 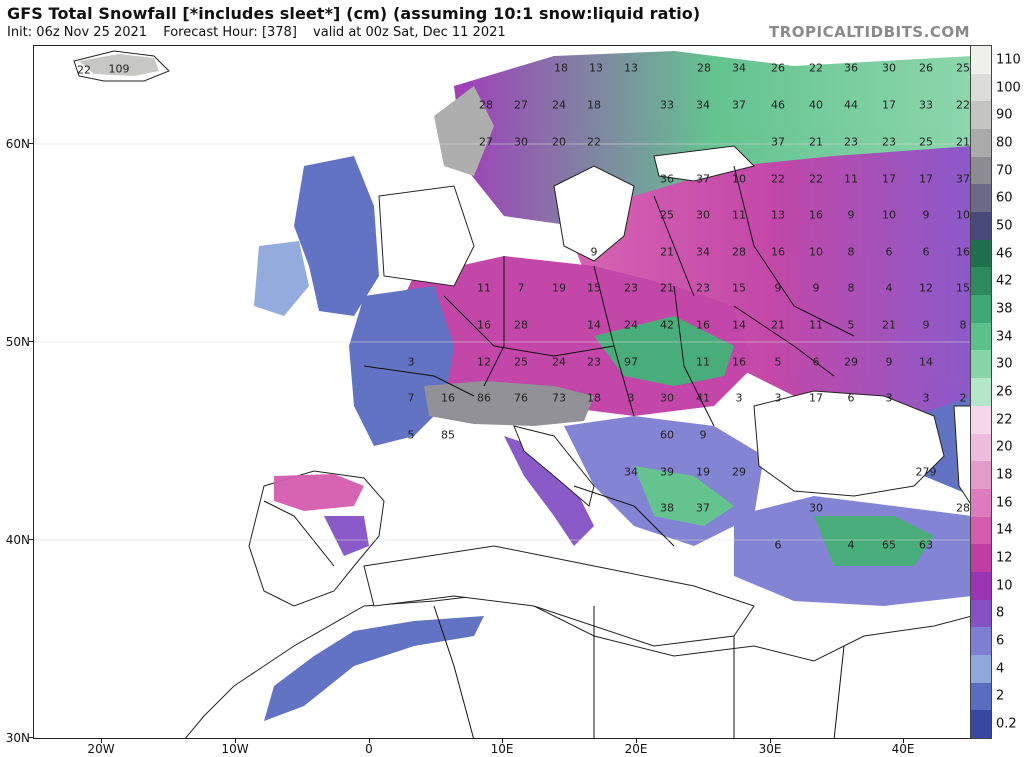 I want to click on colorbar-label: 10, so click(x=1004, y=586).